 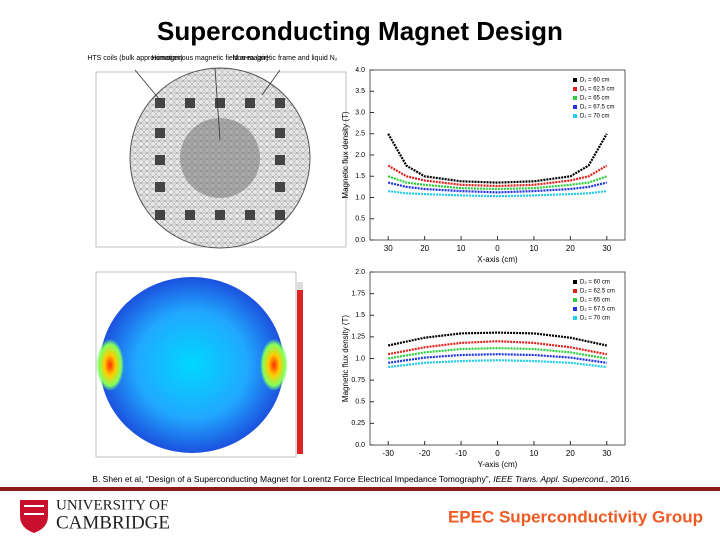 What do you see at coordinates (497, 259) in the screenshot?
I see `x-axis-label: X-axis (cm)` at bounding box center [497, 259].